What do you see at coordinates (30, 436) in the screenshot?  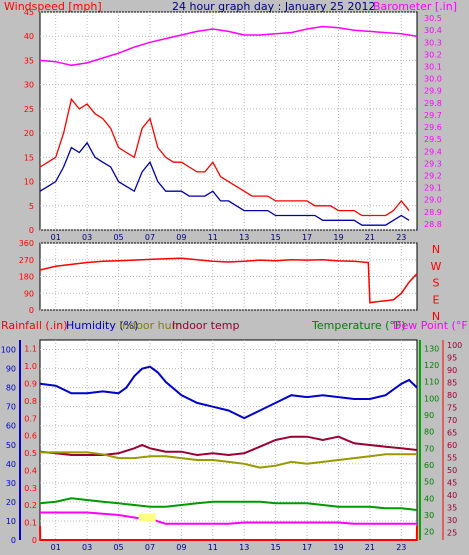 I see `rain-tick-label: 0.6` at bounding box center [30, 436].